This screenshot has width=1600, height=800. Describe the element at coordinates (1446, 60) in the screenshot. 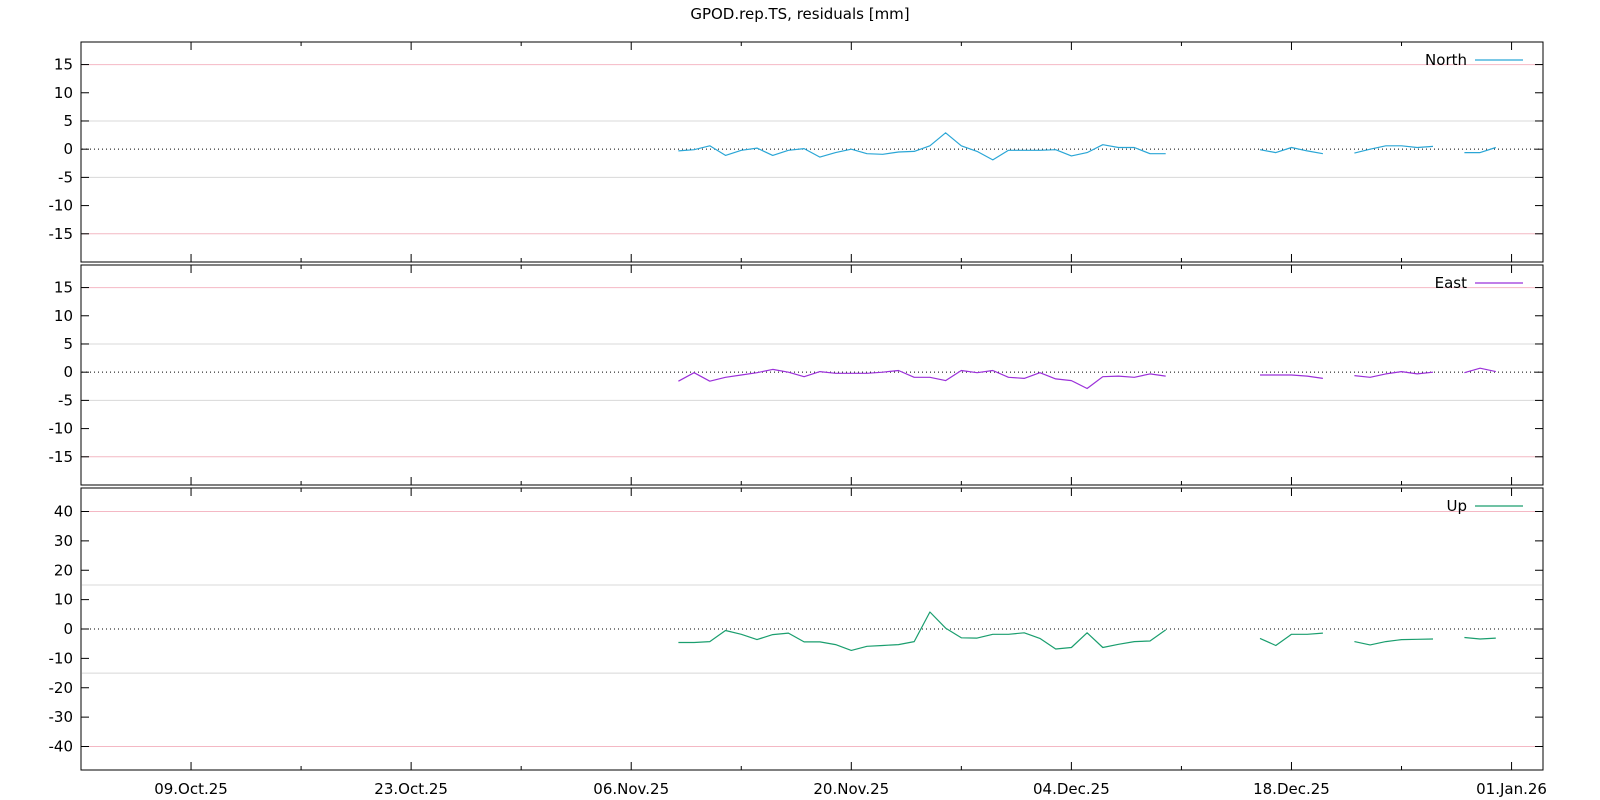

I see `legend-label: North` at that location.